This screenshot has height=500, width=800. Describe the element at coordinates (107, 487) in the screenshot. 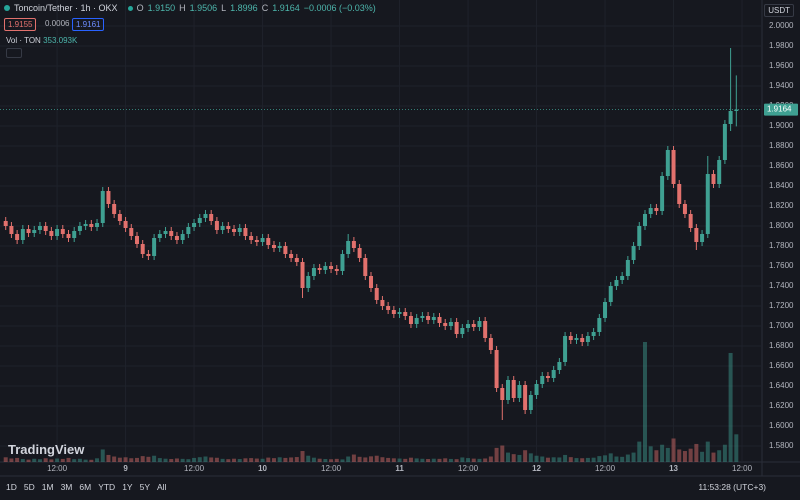

I see `range-button: YTD` at that location.